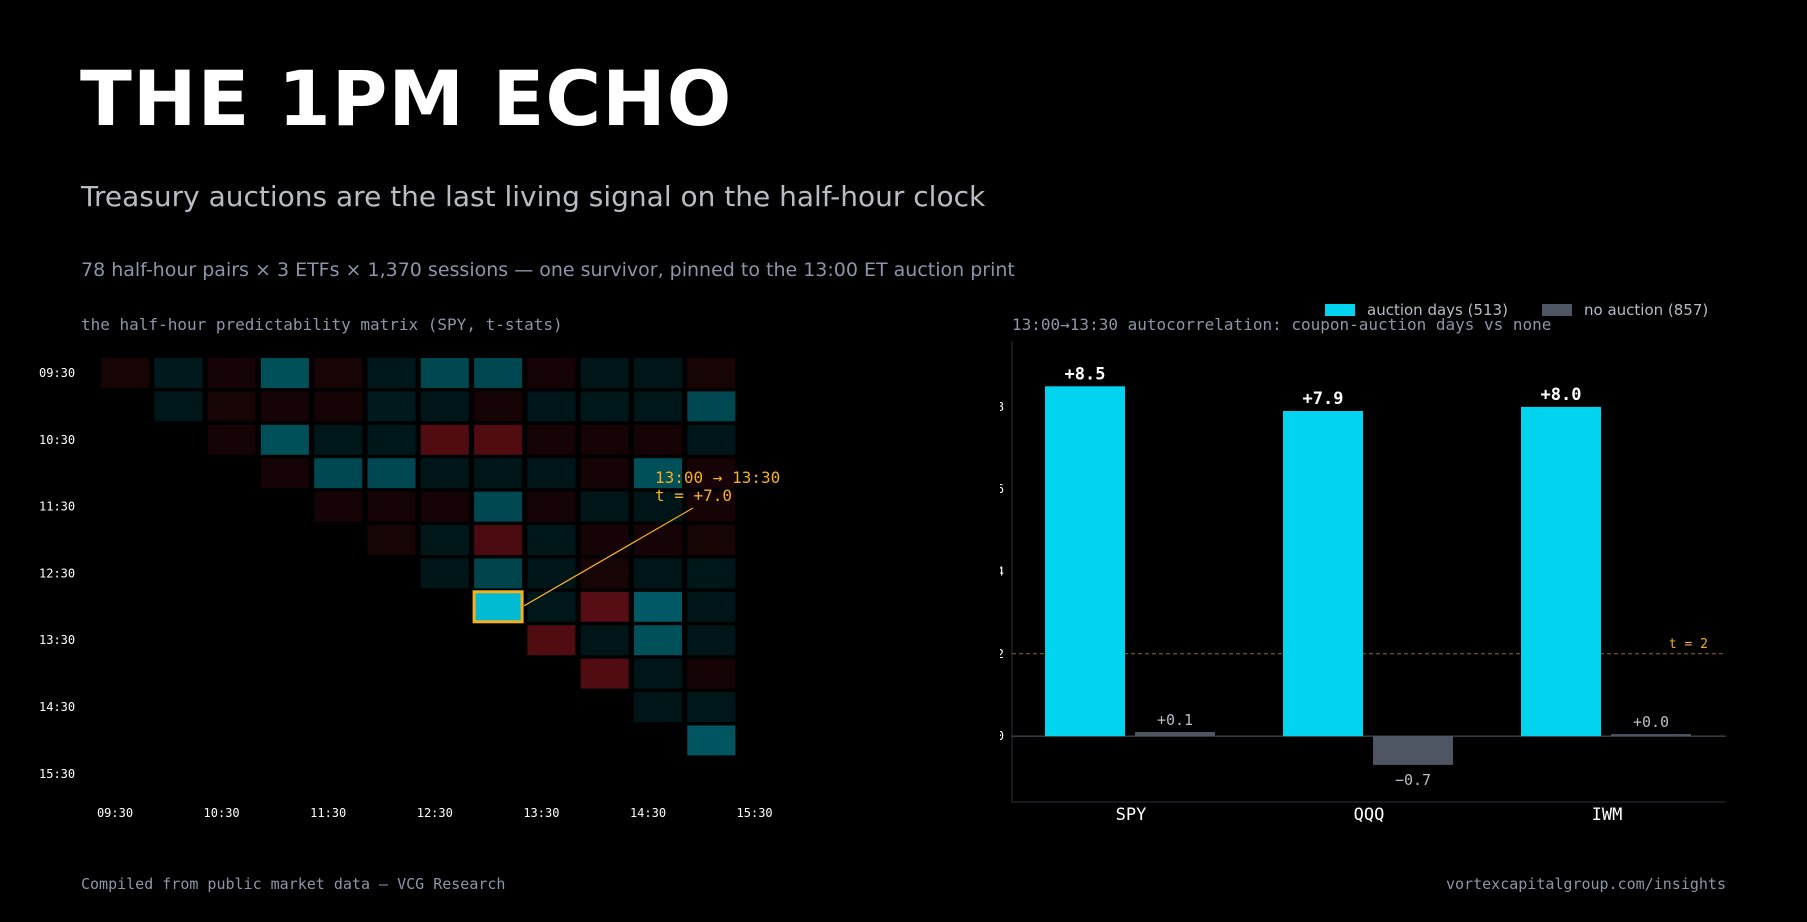 The width and height of the screenshot is (1807, 922). I want to click on highlight-cell, so click(498, 607).